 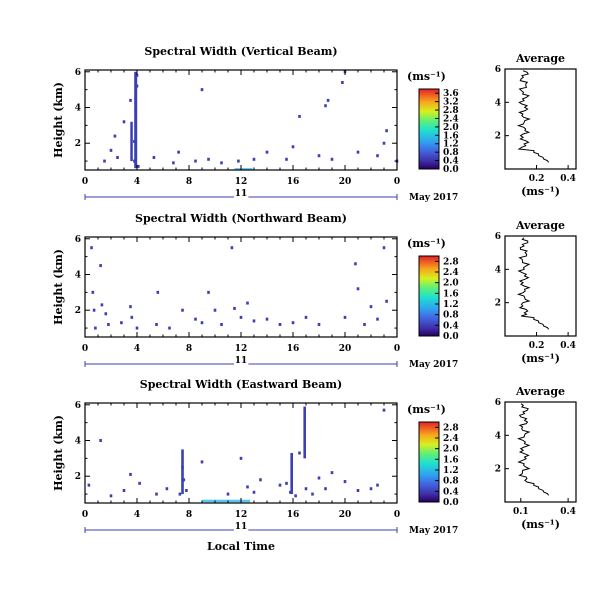 I want to click on colorbar-tick-label: 0.0, so click(x=451, y=170).